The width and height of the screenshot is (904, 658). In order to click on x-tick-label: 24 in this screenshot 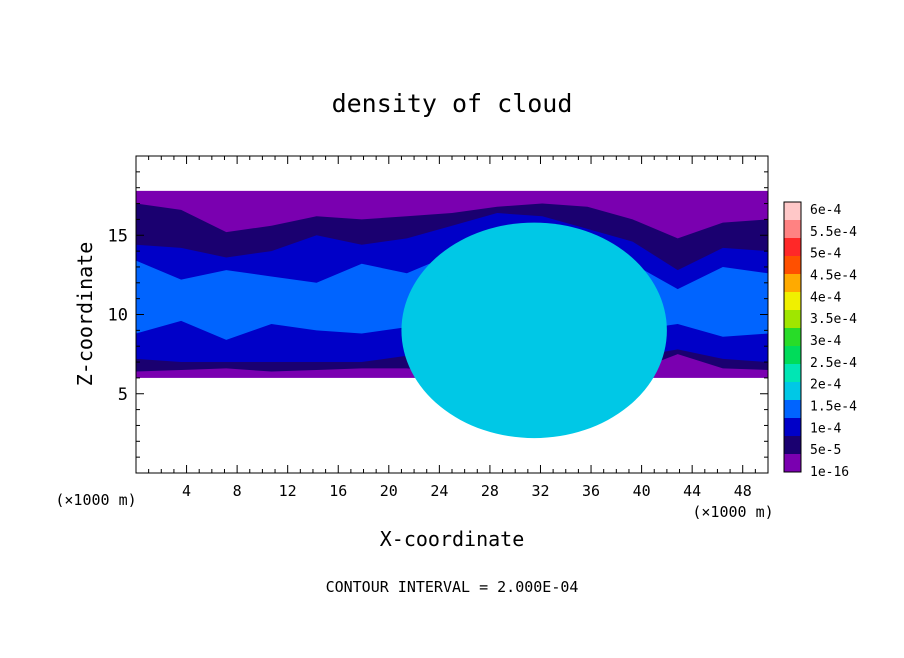, I will do `click(439, 491)`.